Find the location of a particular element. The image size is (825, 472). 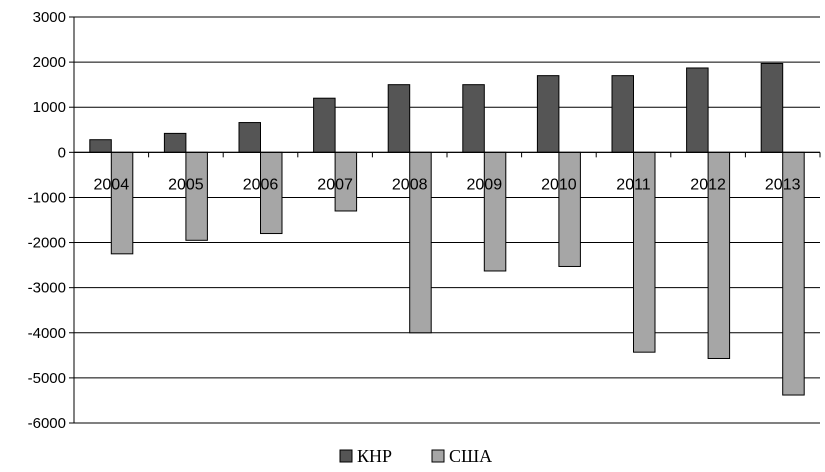

y-tick-label: -2000 is located at coordinates (47, 243).